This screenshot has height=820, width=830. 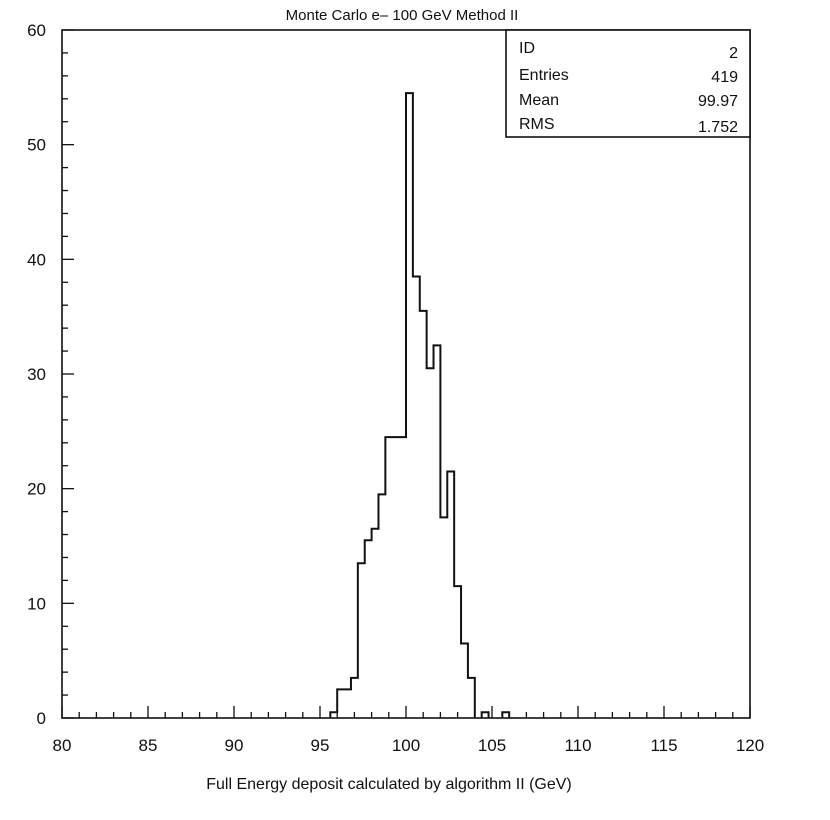 I want to click on x-tick-label: 100, so click(x=406, y=745).